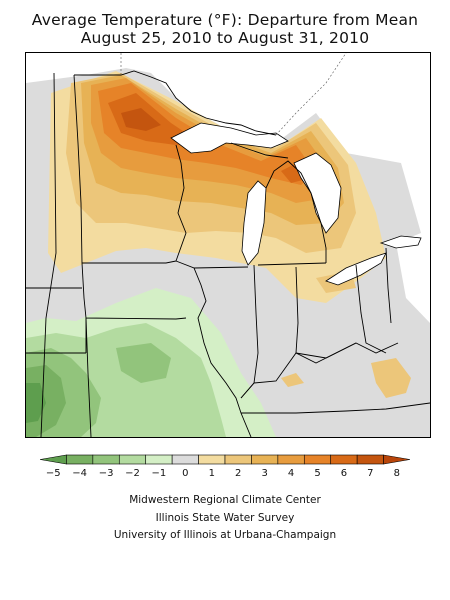 The image size is (450, 600). I want to click on legend-tick-label: 3, so click(264, 473).